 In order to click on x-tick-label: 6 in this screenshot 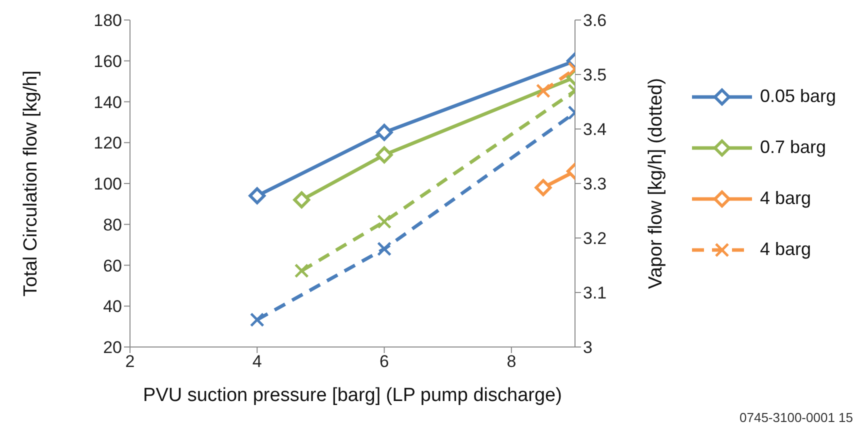, I will do `click(385, 362)`.